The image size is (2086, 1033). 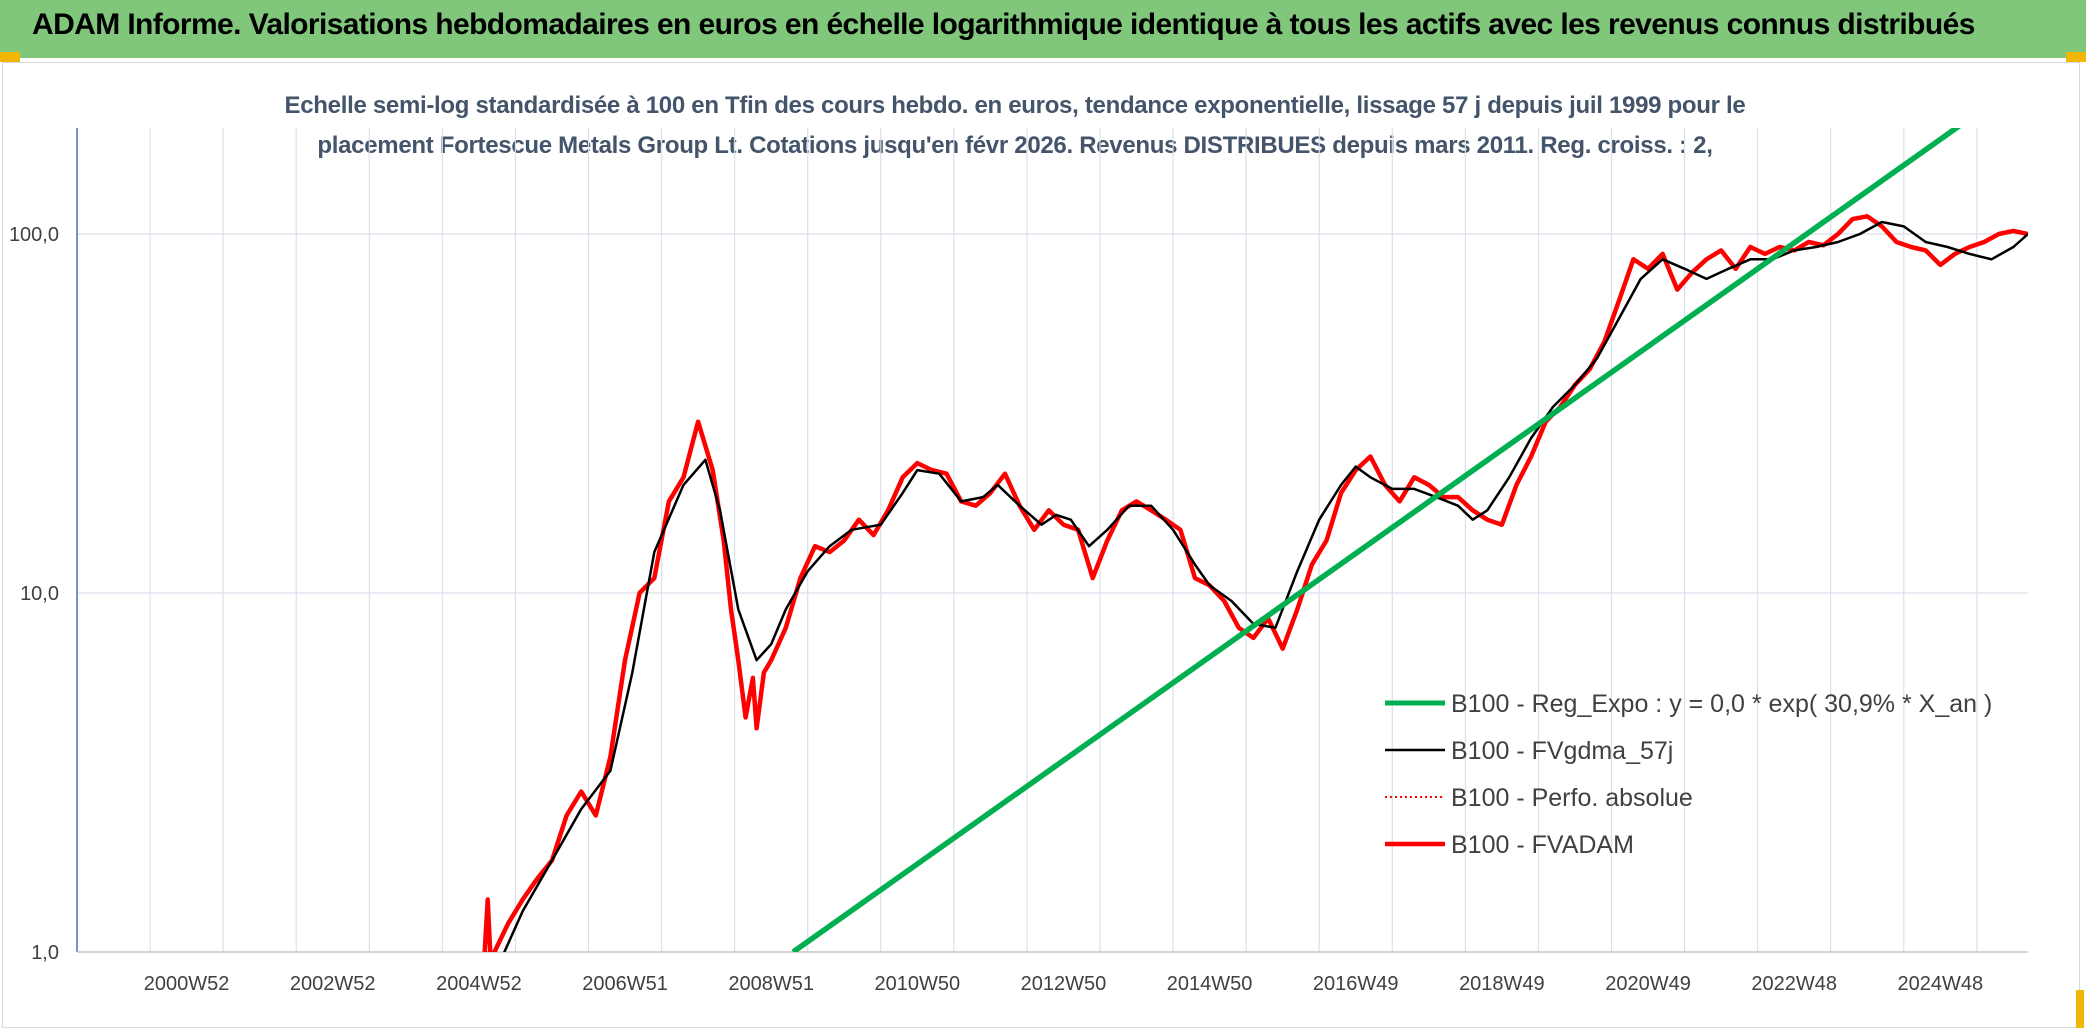 I want to click on x-tick-label: 2024W48, so click(x=1941, y=984).